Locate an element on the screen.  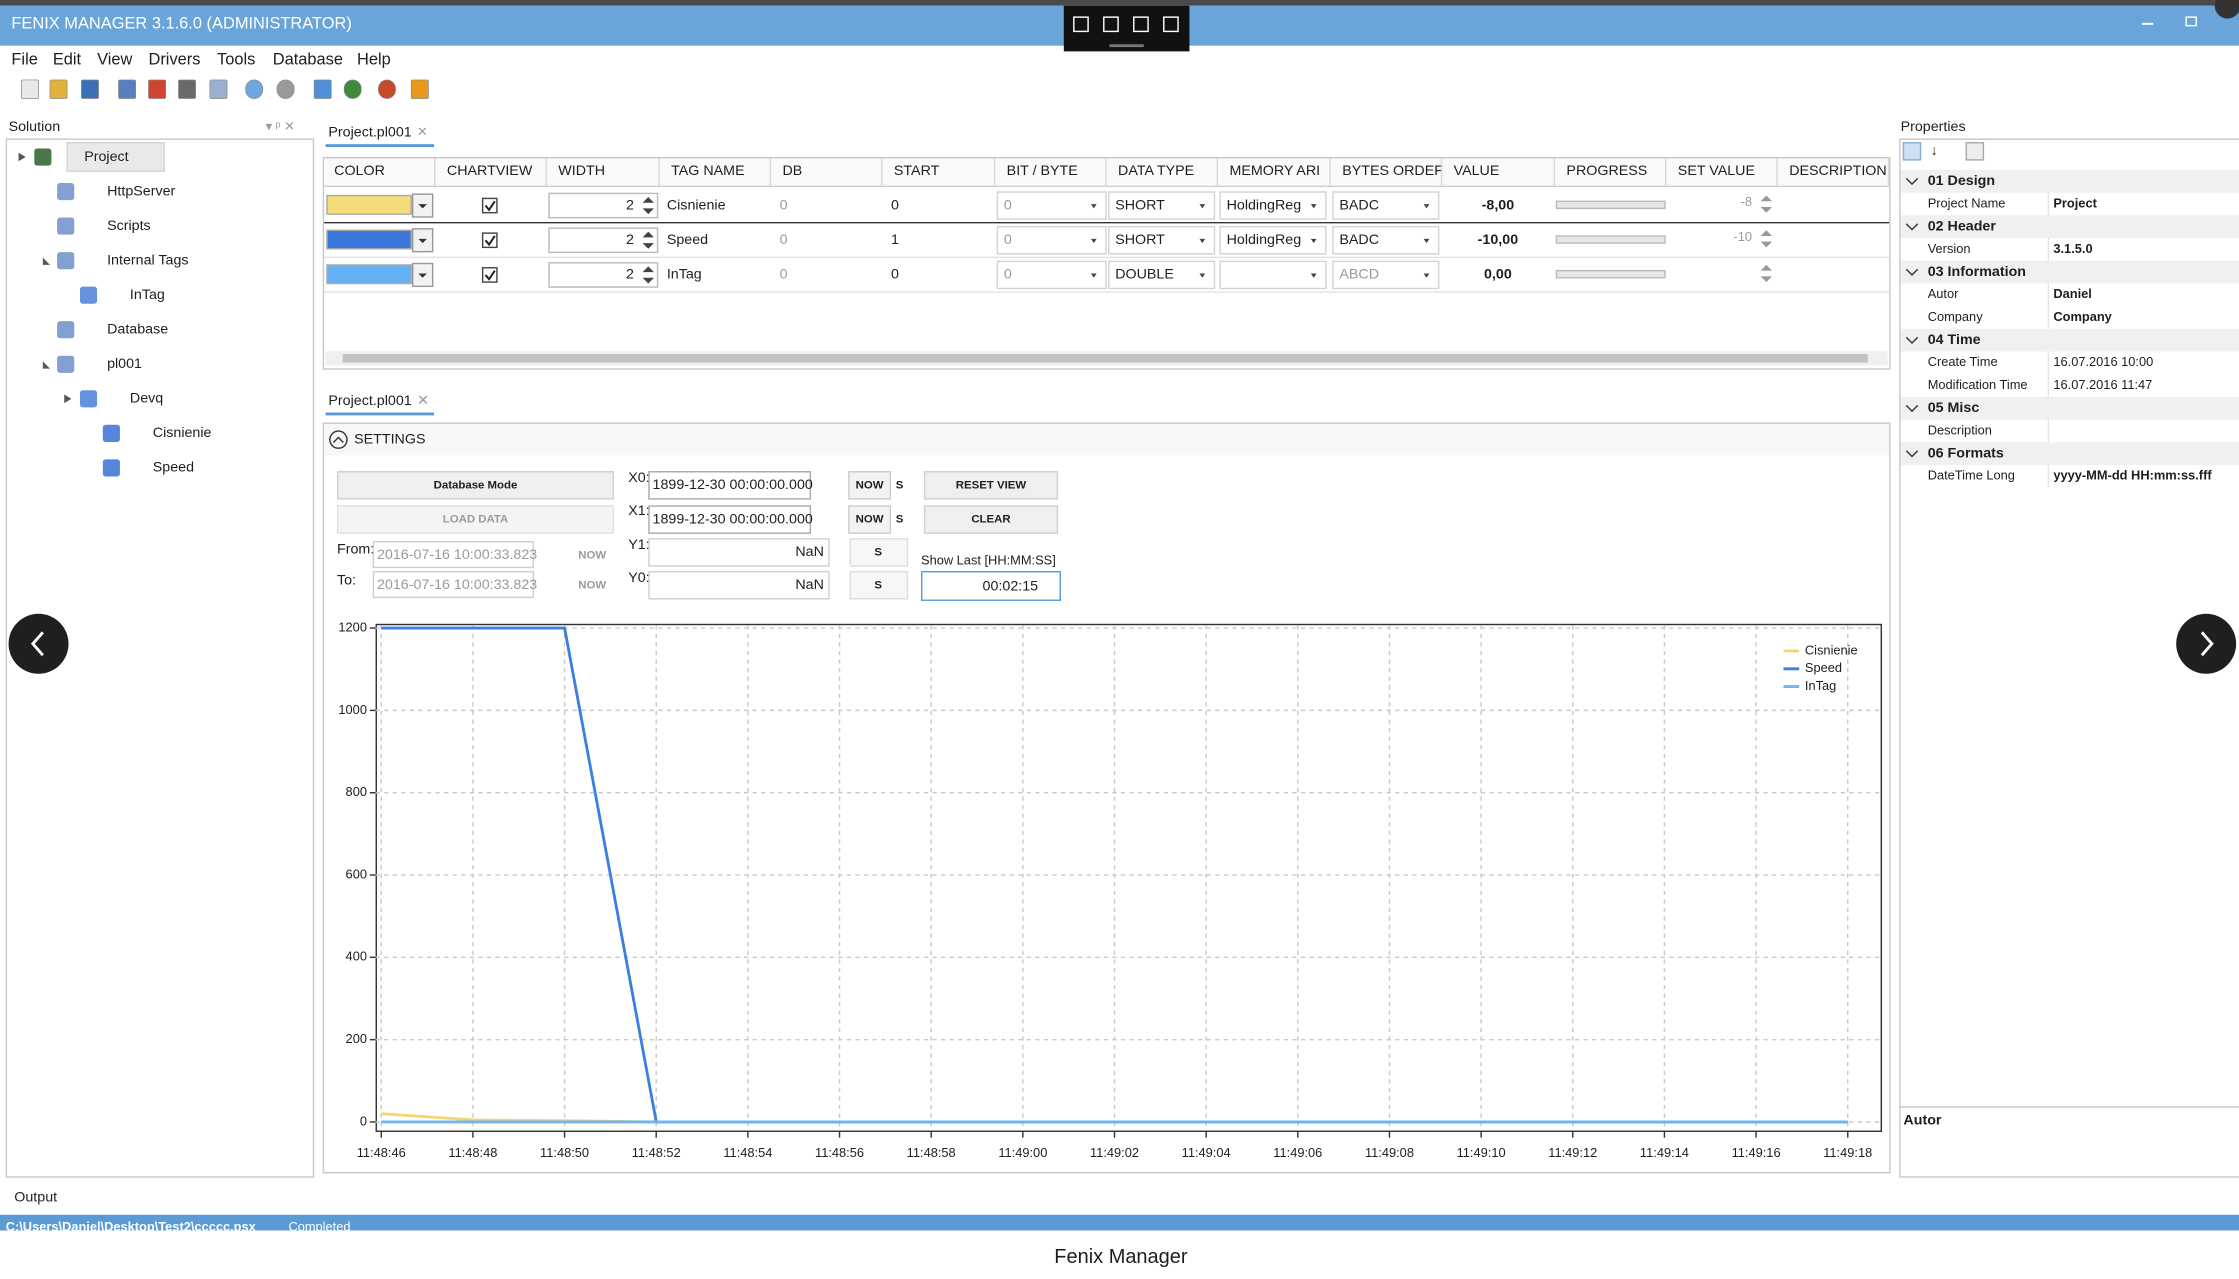
column-header: WIDTH is located at coordinates (581, 171).